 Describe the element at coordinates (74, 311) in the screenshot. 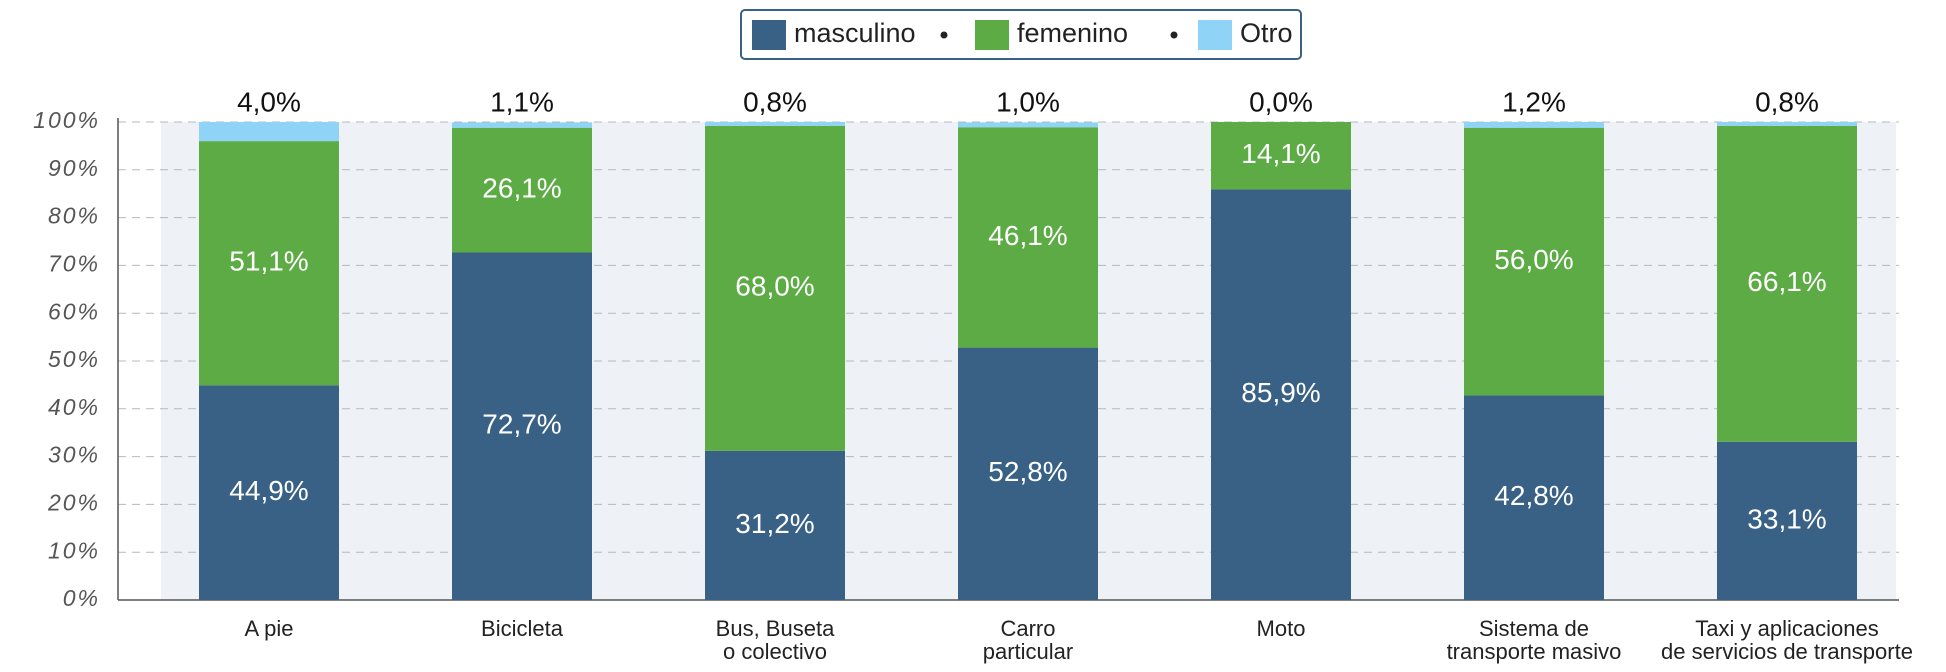

I see `y-tick-label: 60%` at that location.